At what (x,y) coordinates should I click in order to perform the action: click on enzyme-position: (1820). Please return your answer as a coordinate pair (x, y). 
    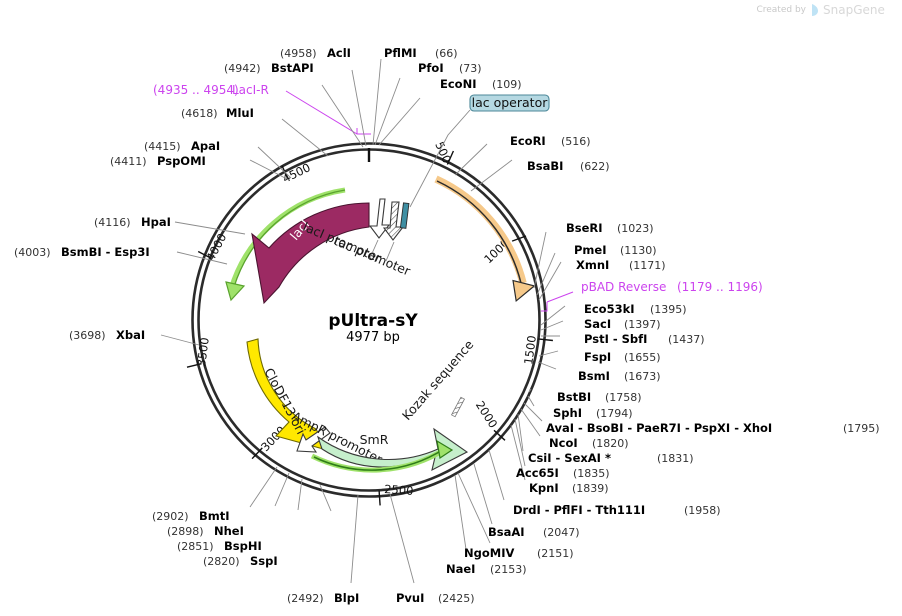
    Looking at the image, I should click on (610, 443).